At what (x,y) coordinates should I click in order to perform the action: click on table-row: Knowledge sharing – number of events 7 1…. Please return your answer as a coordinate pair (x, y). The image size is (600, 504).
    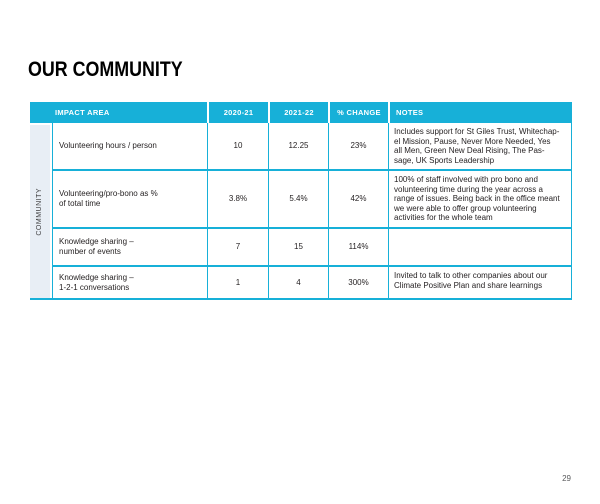
    Looking at the image, I should click on (312, 246).